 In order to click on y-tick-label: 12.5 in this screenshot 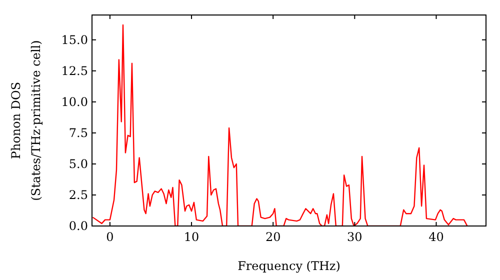, I will do `click(74, 71)`.